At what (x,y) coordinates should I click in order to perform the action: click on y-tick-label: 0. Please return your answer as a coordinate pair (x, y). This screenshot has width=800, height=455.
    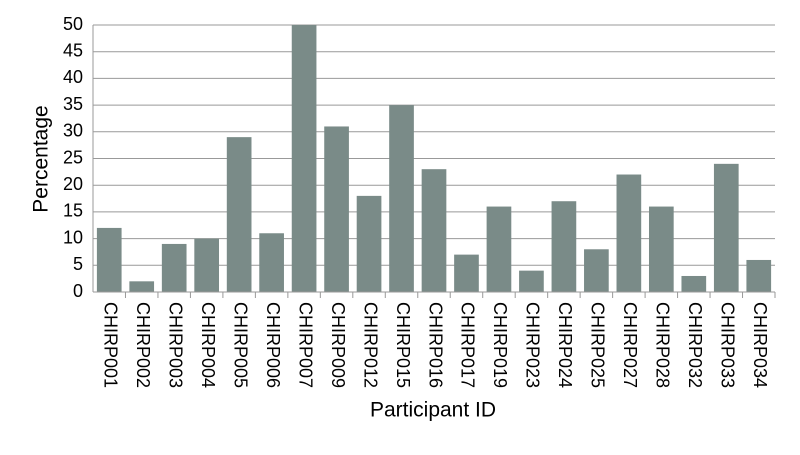
    Looking at the image, I should click on (78, 291).